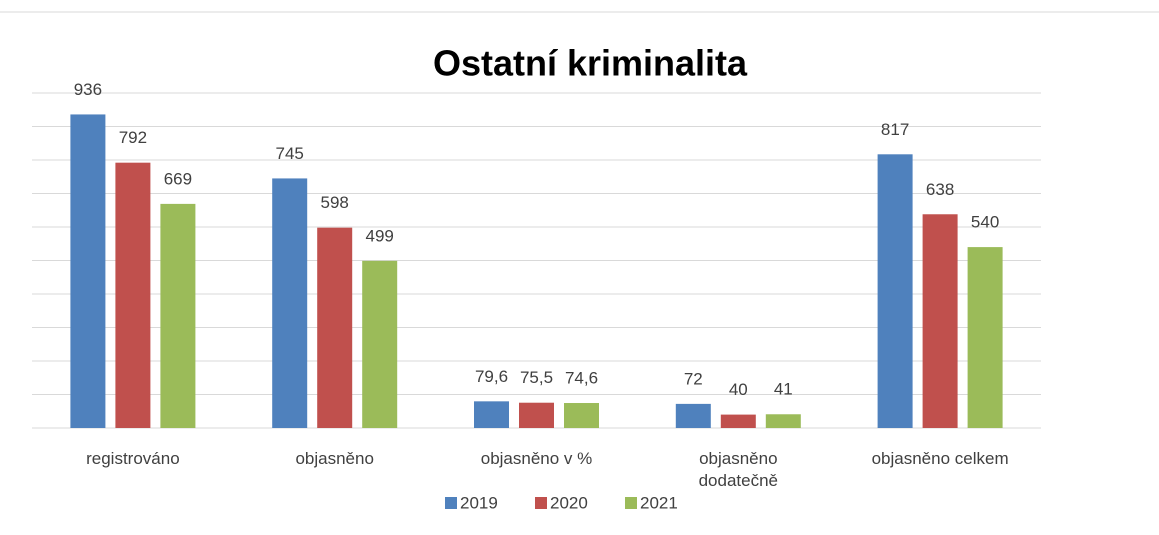 This screenshot has width=1159, height=535. What do you see at coordinates (380, 235) in the screenshot?
I see `value-label: 499` at bounding box center [380, 235].